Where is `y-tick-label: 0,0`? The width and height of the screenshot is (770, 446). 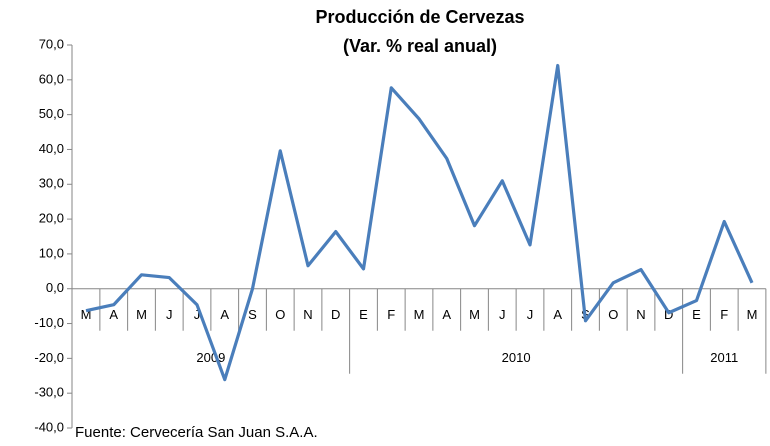
y-tick-label: 0,0 is located at coordinates (55, 287).